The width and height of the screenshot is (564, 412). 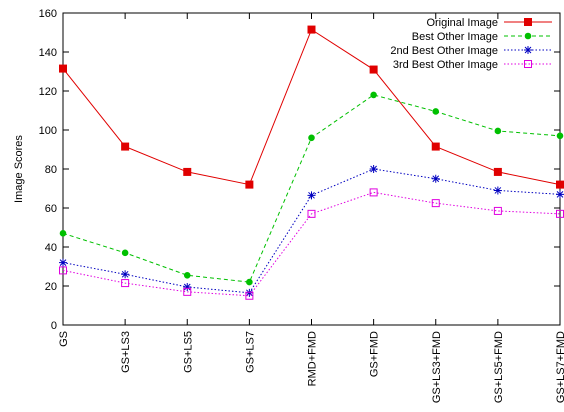 I want to click on x-tick-label: GS+LS5, so click(x=188, y=352).